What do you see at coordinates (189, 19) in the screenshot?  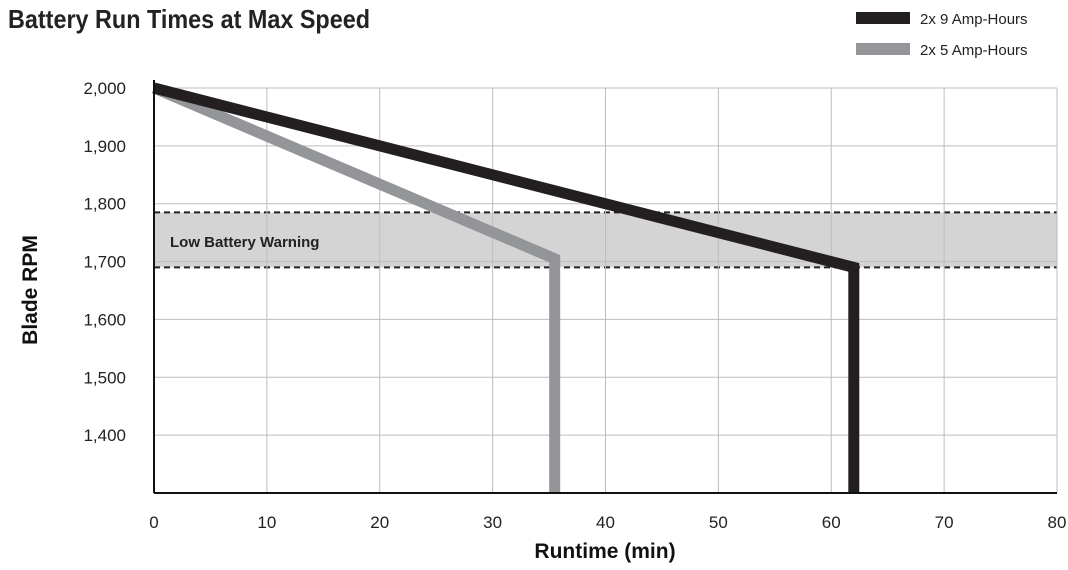 I see `chart-title: Battery Run Times at Max Speed` at bounding box center [189, 19].